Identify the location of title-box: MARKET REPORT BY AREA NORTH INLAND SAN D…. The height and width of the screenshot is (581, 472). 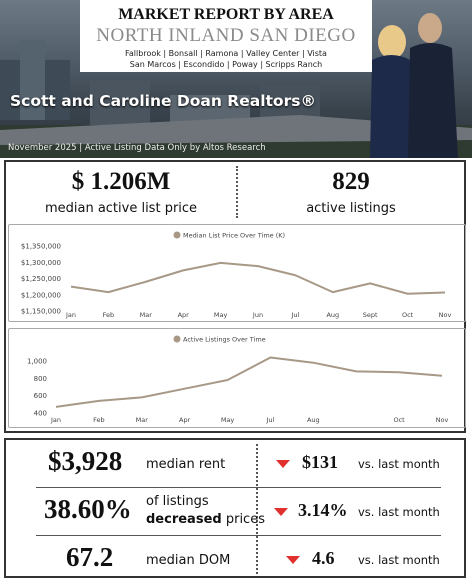
(226, 36).